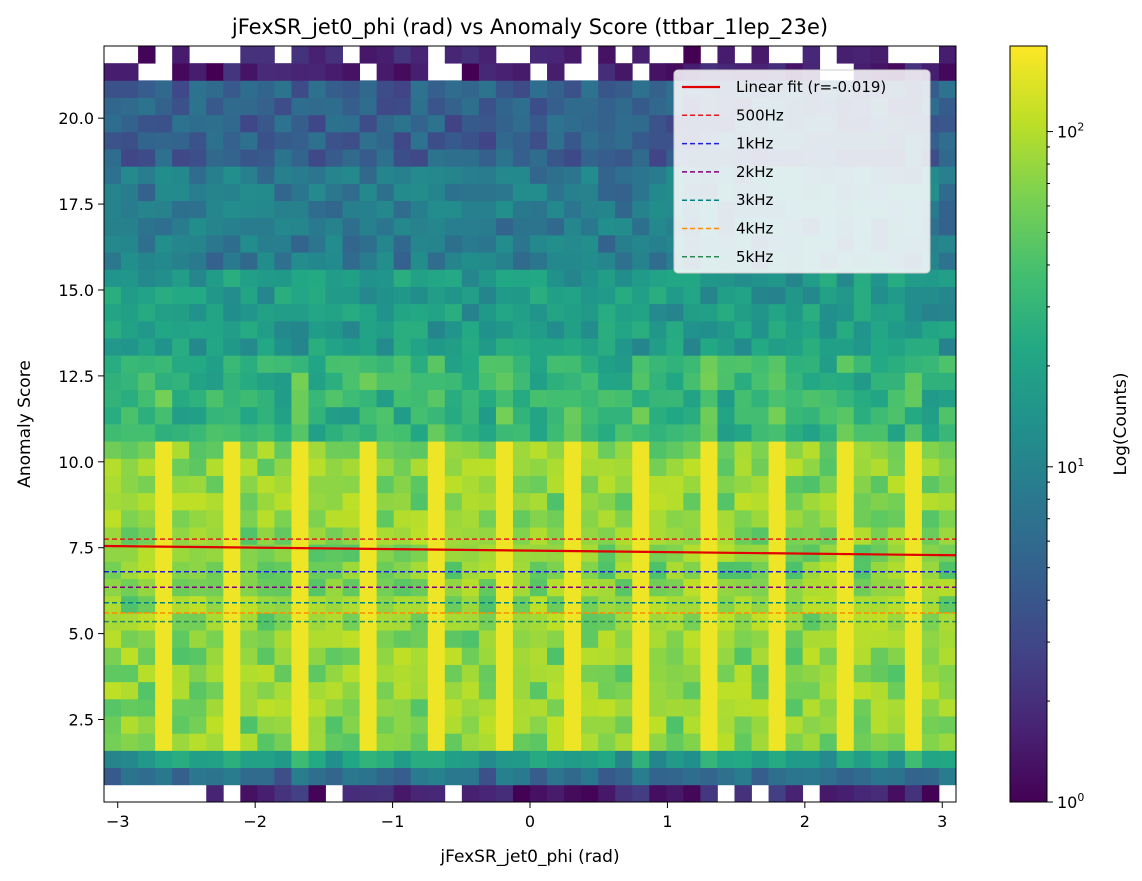 This screenshot has width=1142, height=881. I want to click on x-tick-label: −2, so click(255, 821).